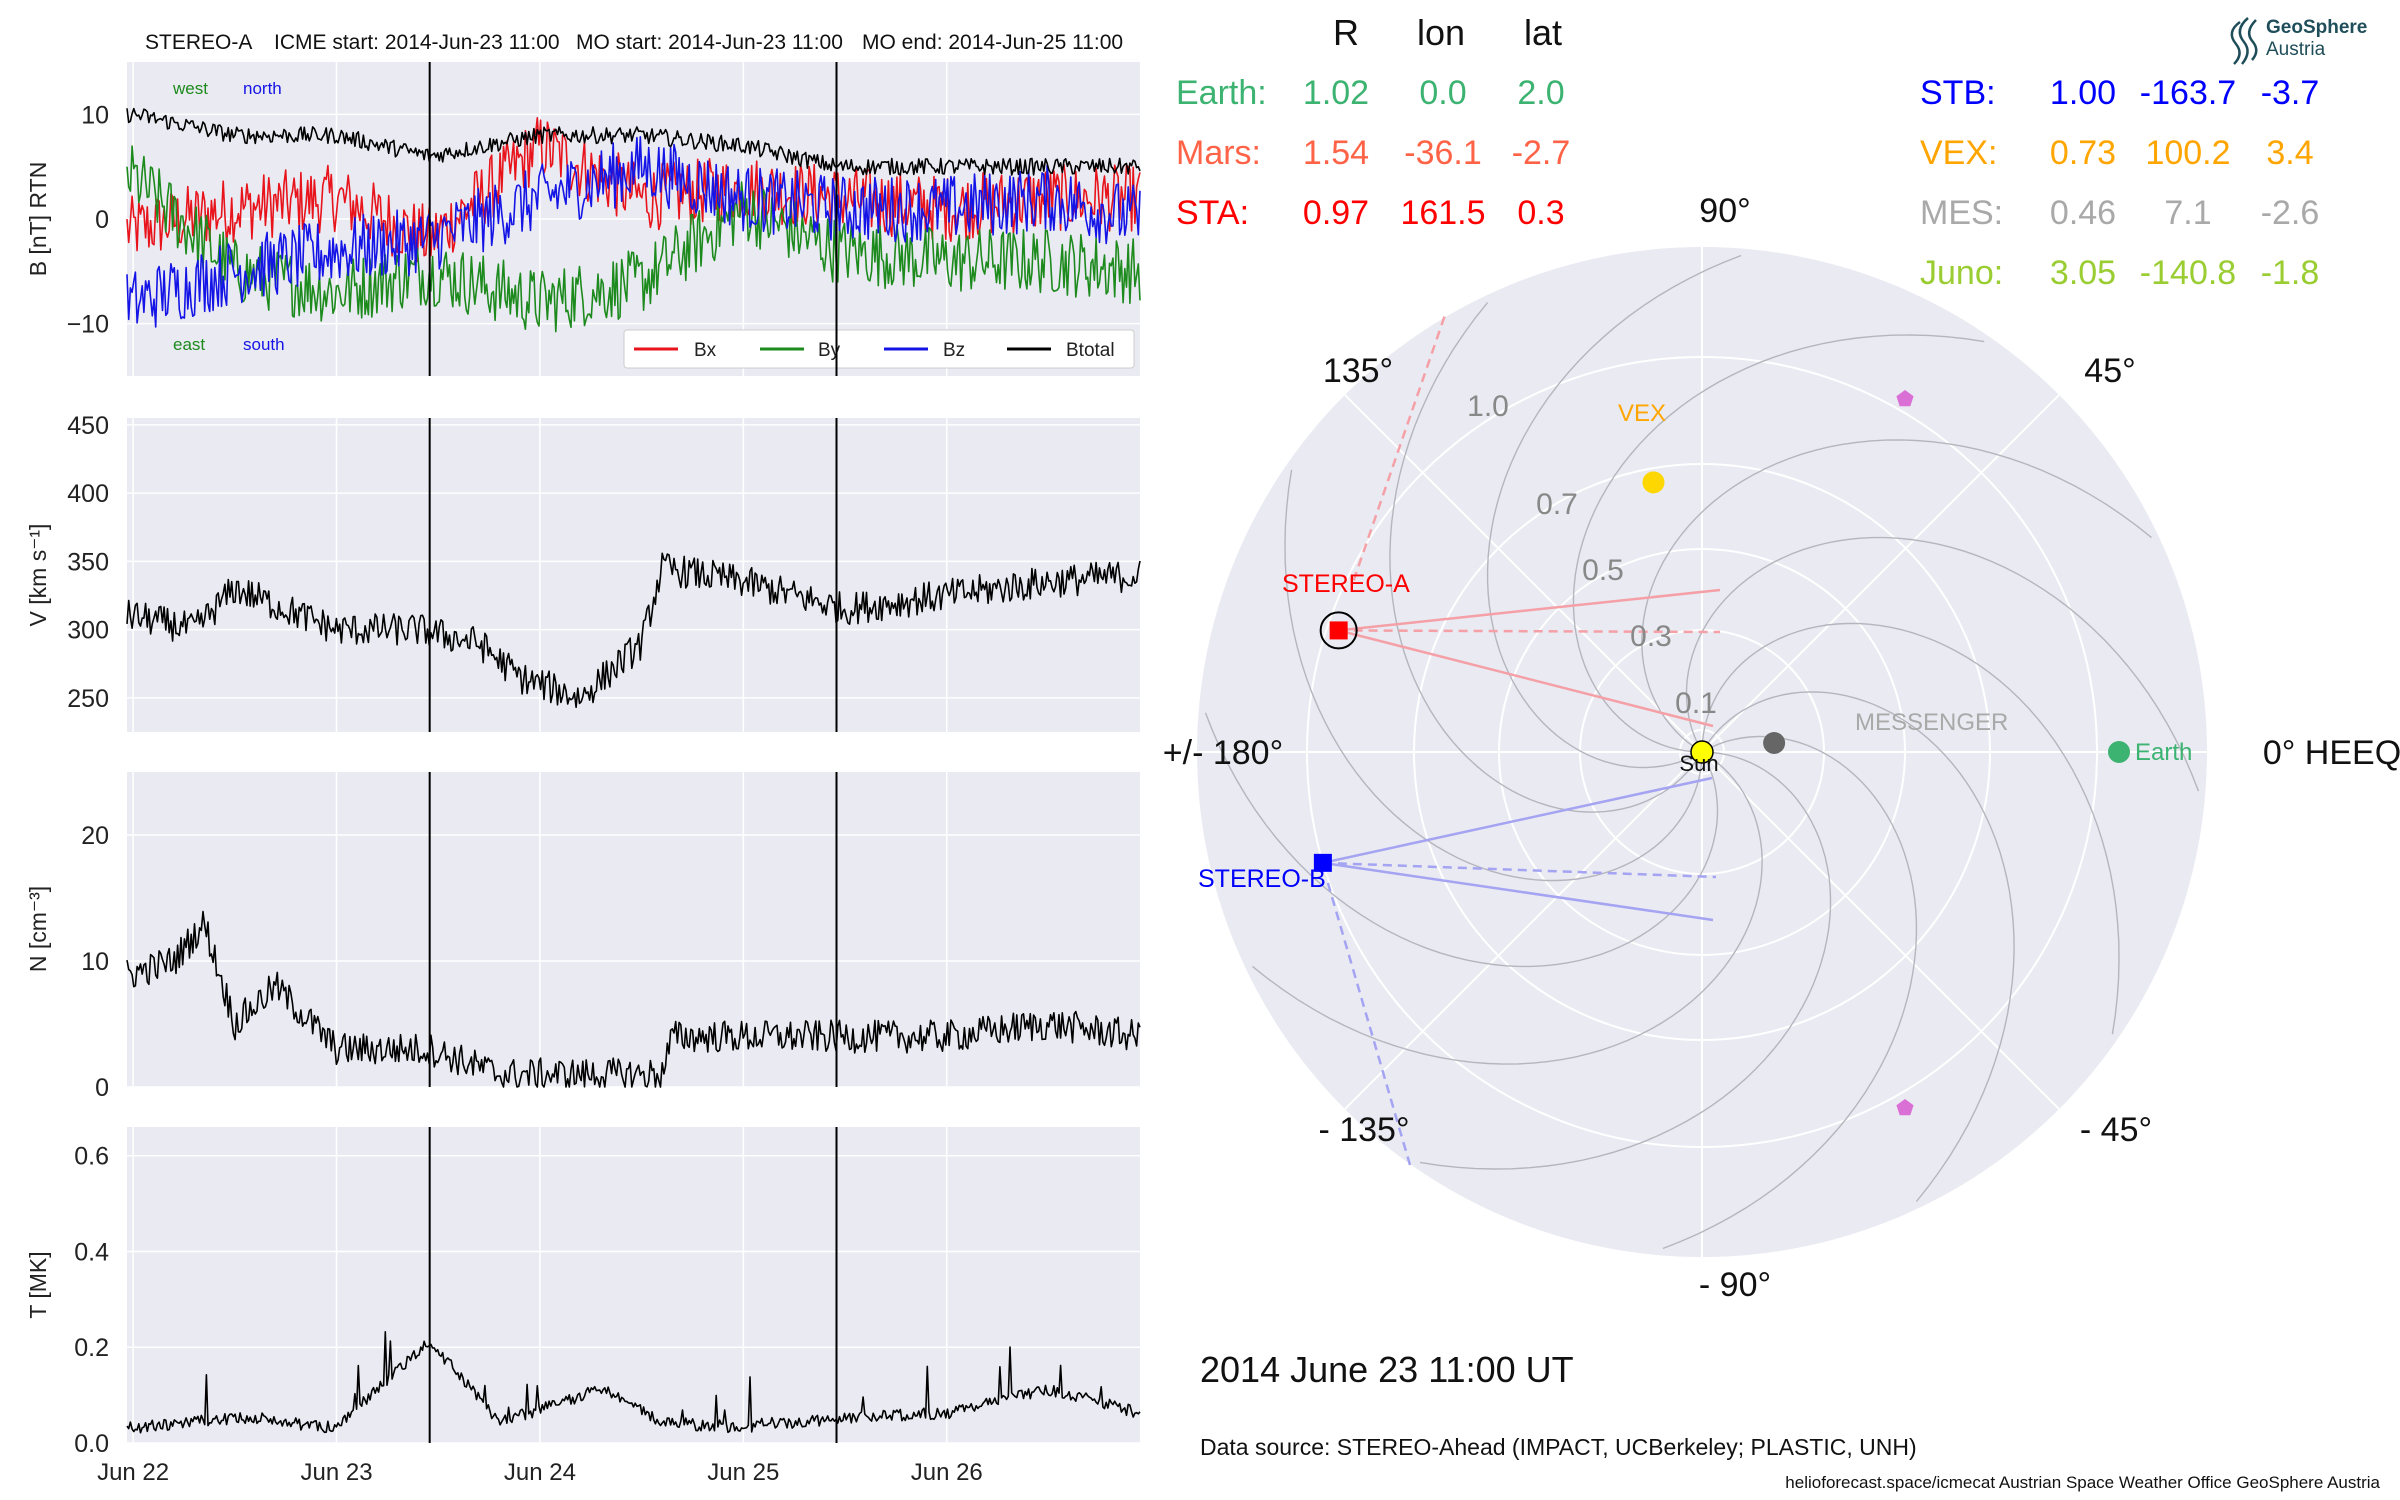  Describe the element at coordinates (1363, 1130) in the screenshot. I see `angle-label-minus135: - 135°` at that location.